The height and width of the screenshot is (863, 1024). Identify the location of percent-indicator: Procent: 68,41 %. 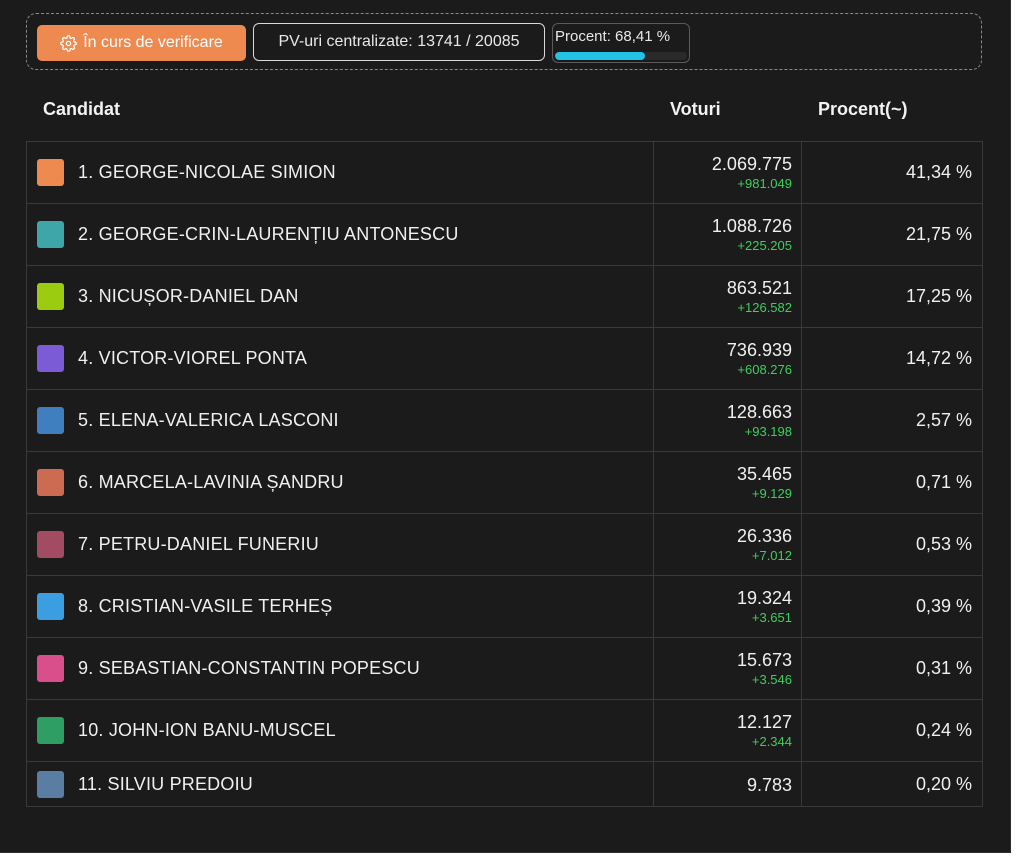
(621, 43).